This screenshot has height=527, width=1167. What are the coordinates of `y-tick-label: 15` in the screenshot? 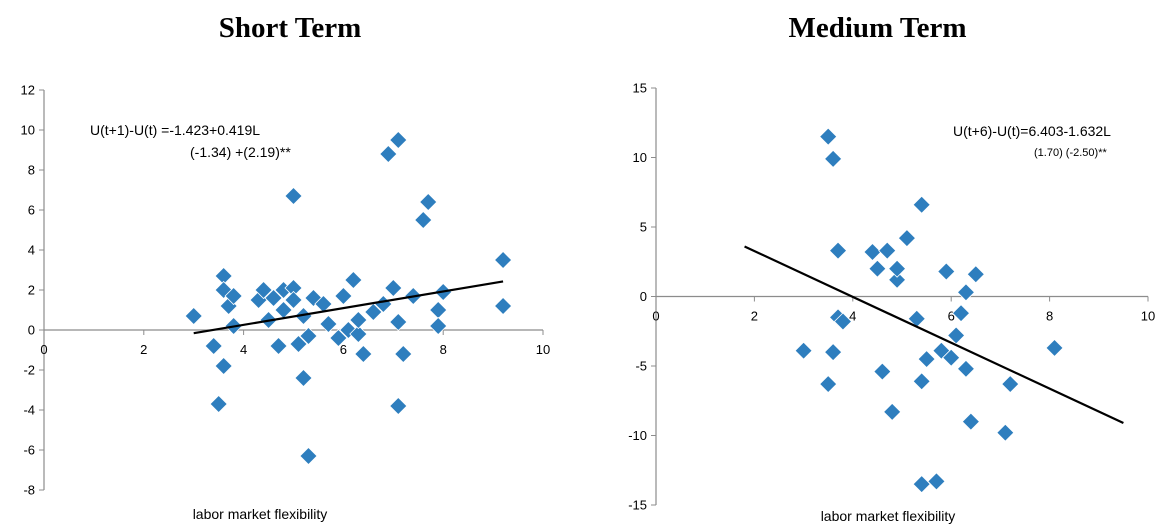 It's located at (640, 88).